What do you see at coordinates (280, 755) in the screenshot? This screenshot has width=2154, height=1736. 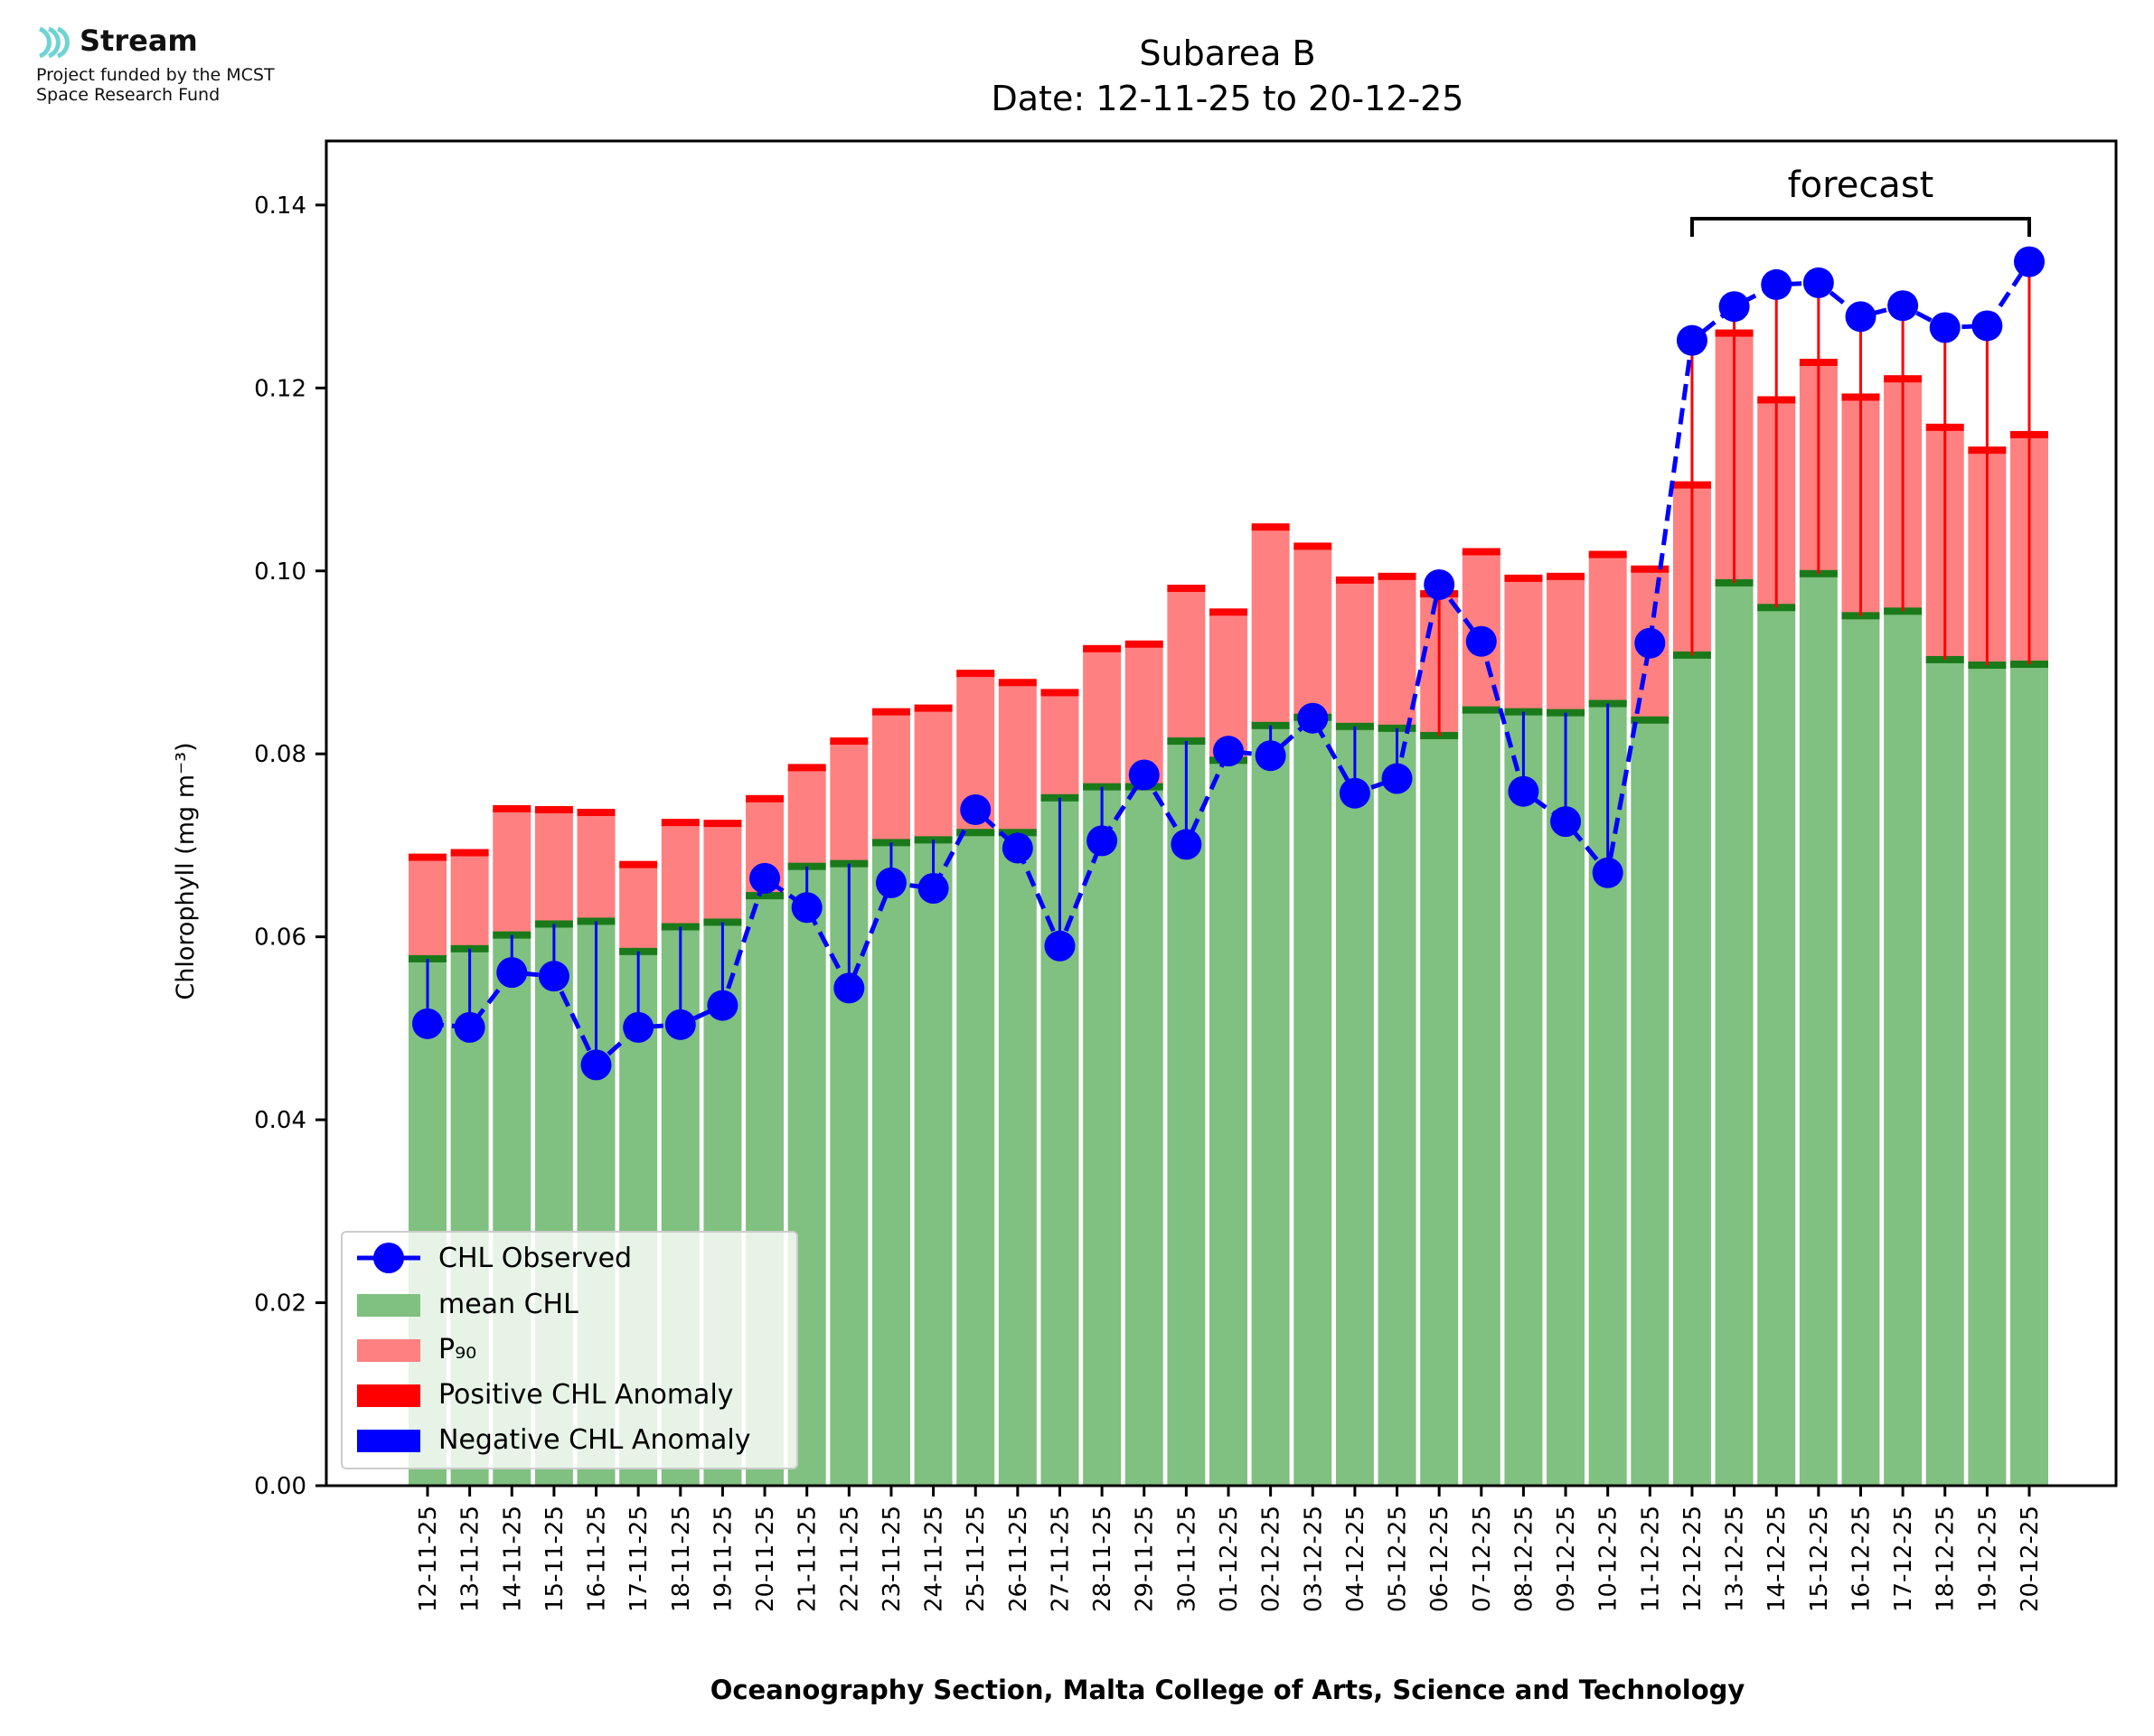 I see `y-tick-label: 0.08` at bounding box center [280, 755].